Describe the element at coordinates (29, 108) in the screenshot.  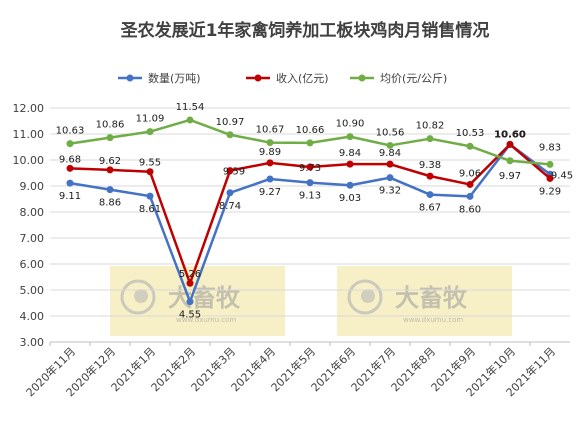
I see `y-tick-label: 12.00` at that location.